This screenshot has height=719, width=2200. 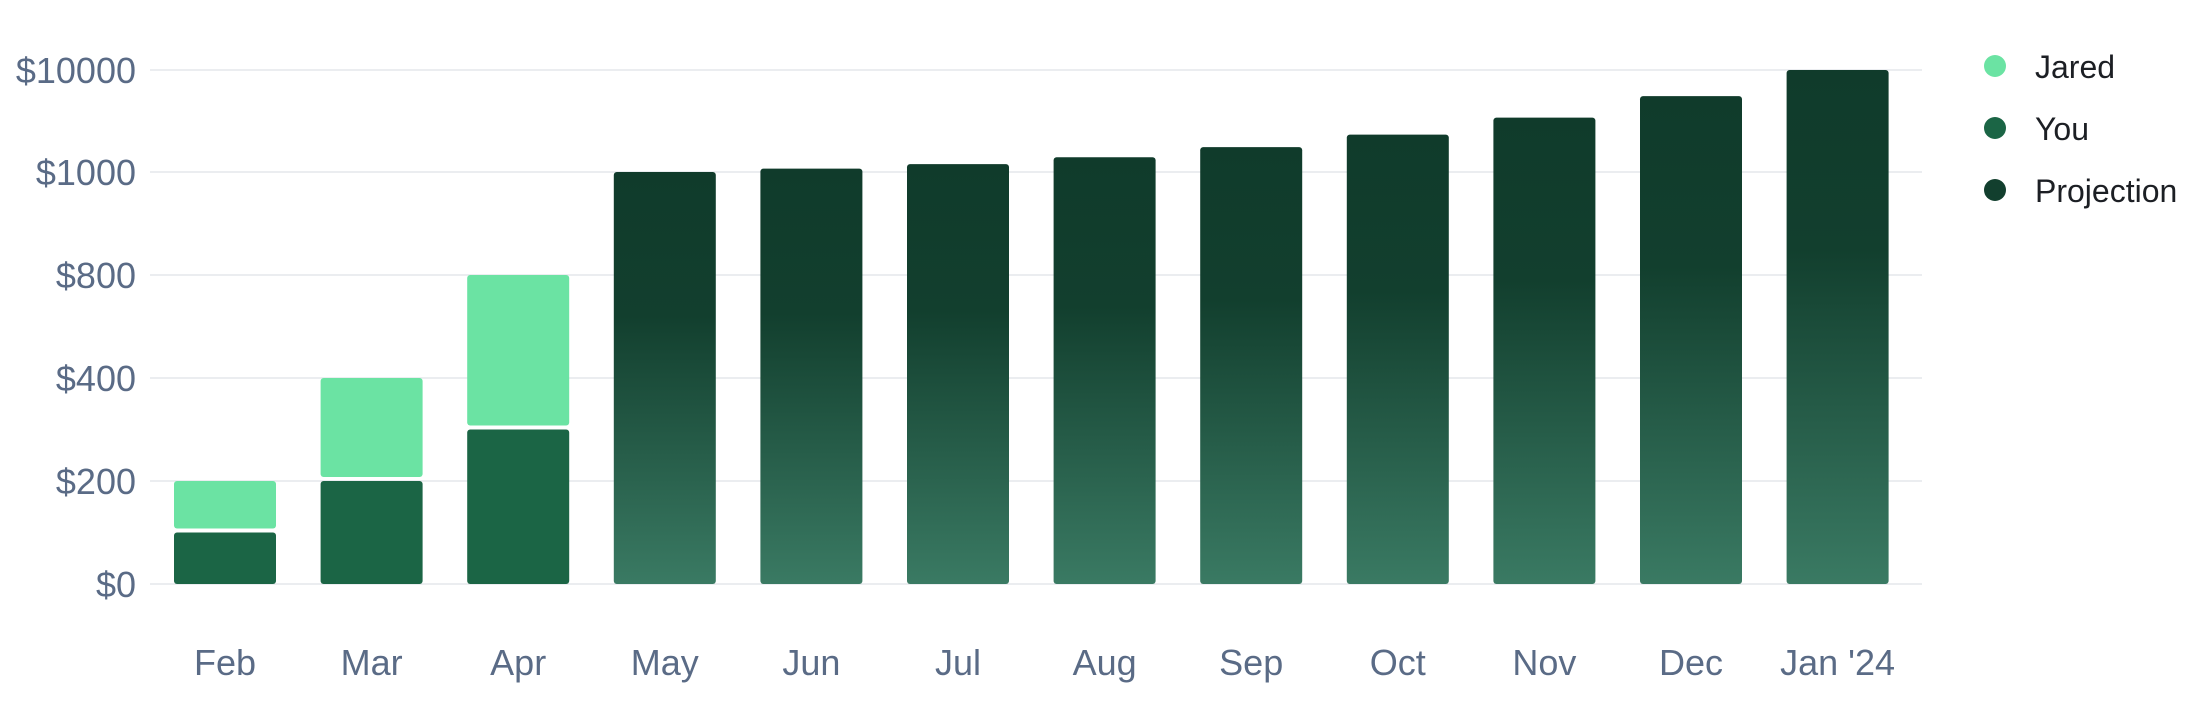 I want to click on legend-label: Jared, so click(x=2075, y=67).